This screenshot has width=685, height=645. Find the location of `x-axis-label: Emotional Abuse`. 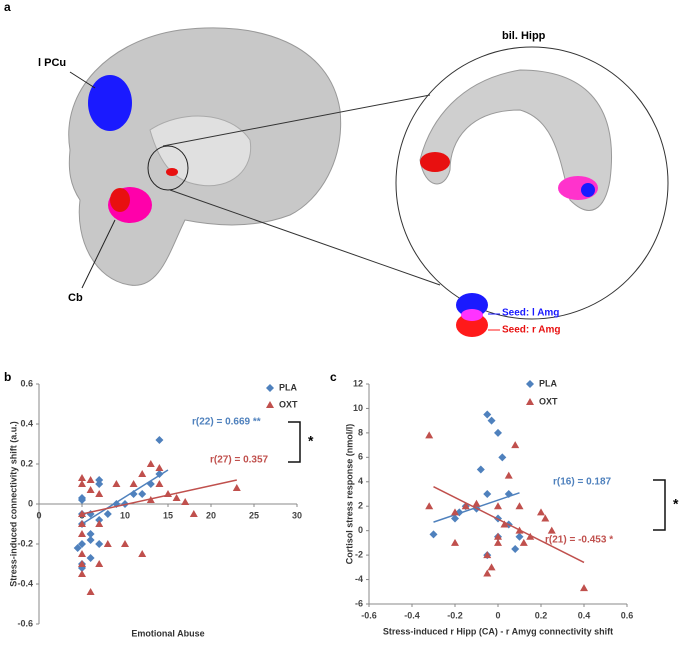

x-axis-label: Emotional Abuse is located at coordinates (167, 633).